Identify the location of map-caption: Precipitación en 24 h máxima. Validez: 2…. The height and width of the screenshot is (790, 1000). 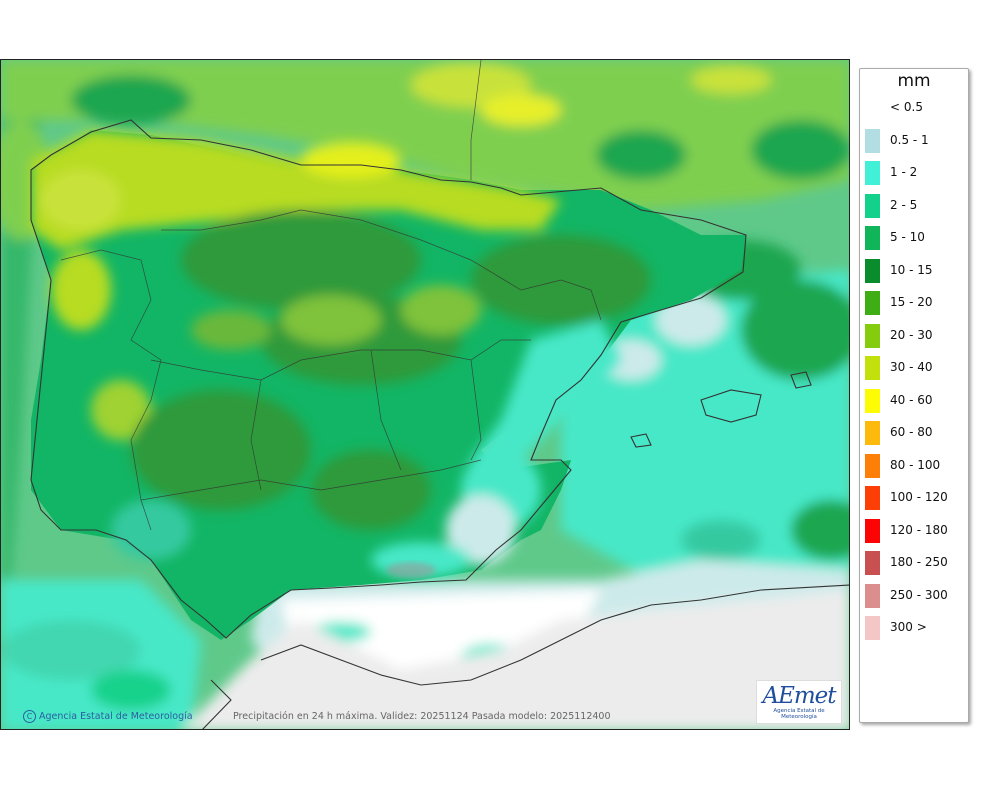
(422, 716).